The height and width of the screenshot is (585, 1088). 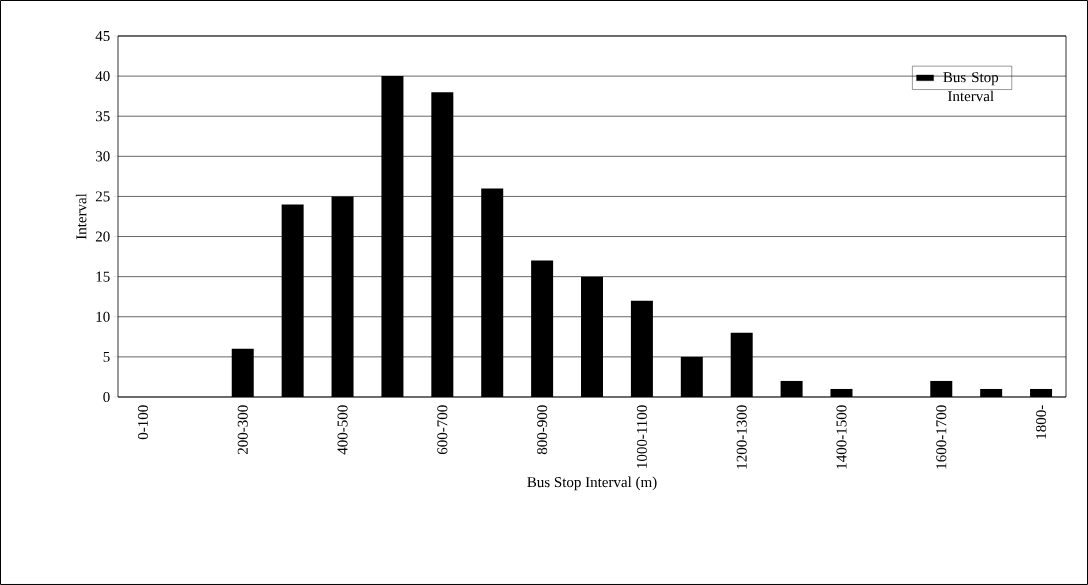 What do you see at coordinates (342, 430) in the screenshot?
I see `x-tick-label: 400-500` at bounding box center [342, 430].